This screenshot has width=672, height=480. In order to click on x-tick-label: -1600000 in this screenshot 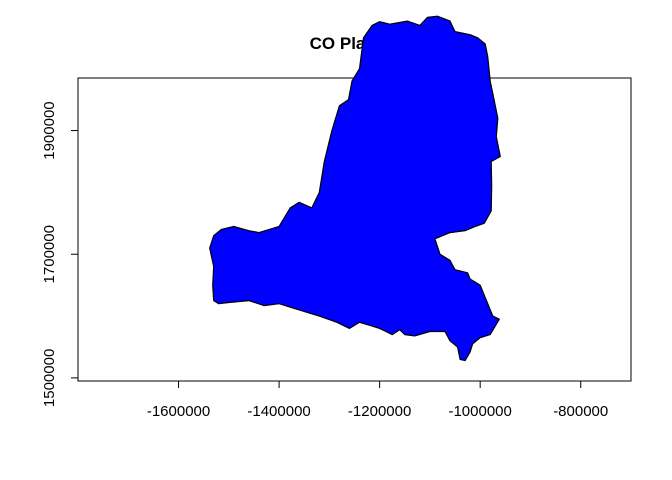, I will do `click(178, 411)`.